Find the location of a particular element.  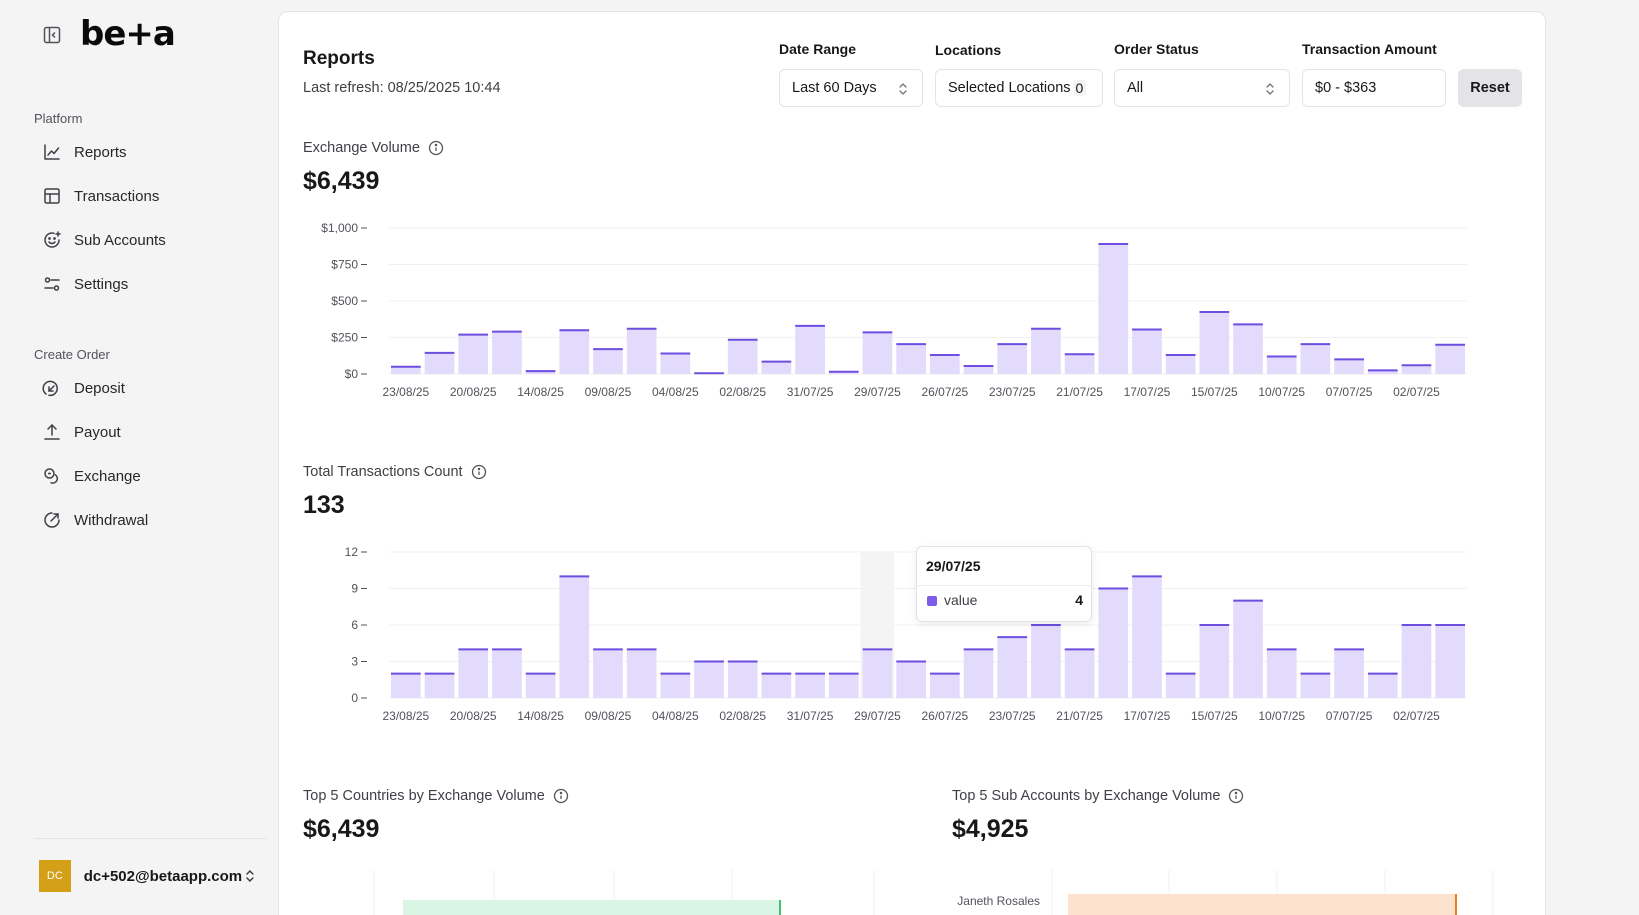

order-status-label: Order Status is located at coordinates (1156, 49).